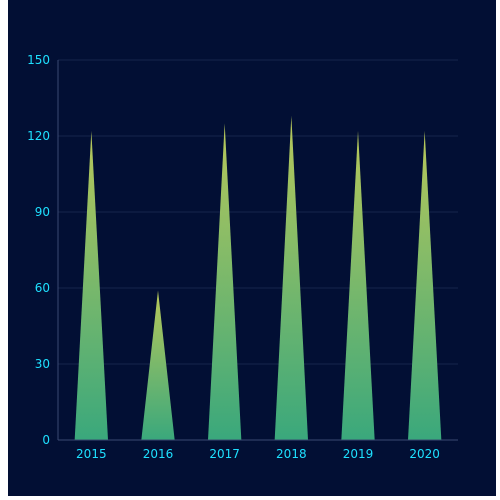 This screenshot has width=500, height=500. What do you see at coordinates (91, 285) in the screenshot?
I see `bar-2015` at bounding box center [91, 285].